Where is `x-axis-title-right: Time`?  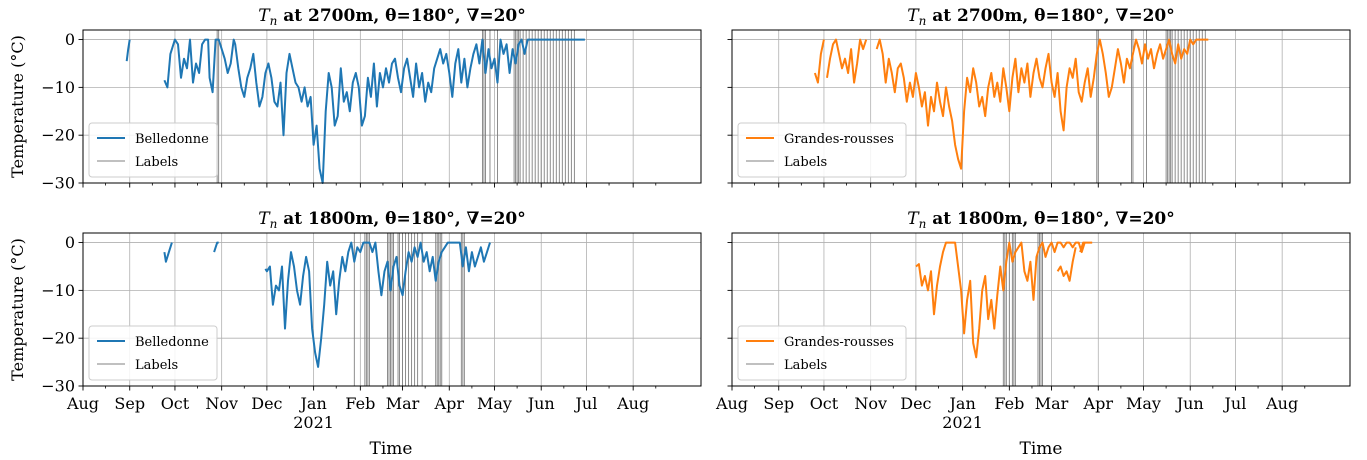
x-axis-title-right: Time is located at coordinates (1041, 449).